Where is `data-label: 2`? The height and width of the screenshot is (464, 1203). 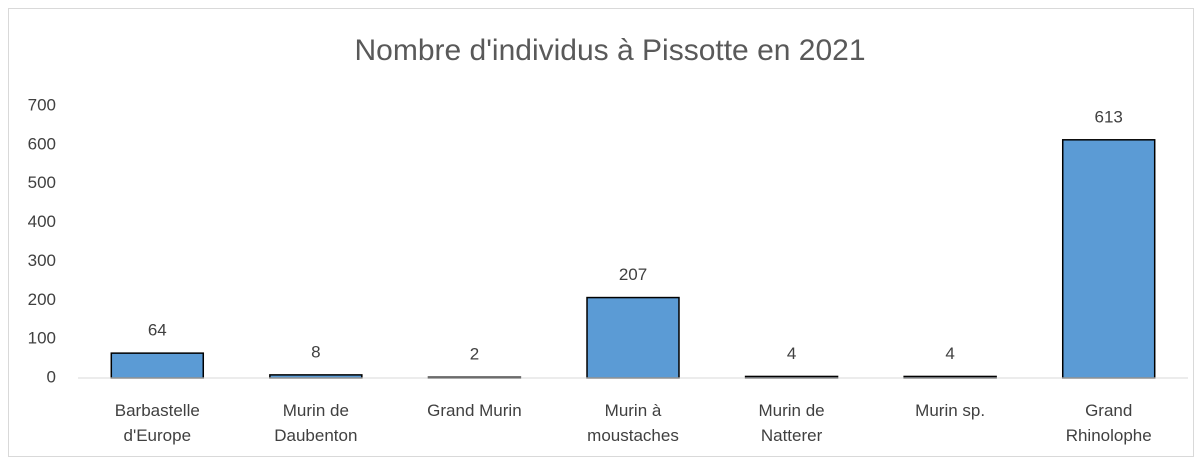 data-label: 2 is located at coordinates (474, 354).